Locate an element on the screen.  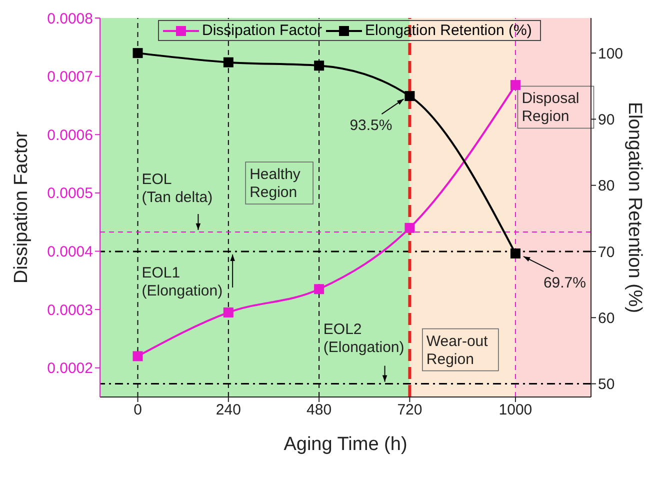
y2-tick-label: 50 is located at coordinates (606, 385).